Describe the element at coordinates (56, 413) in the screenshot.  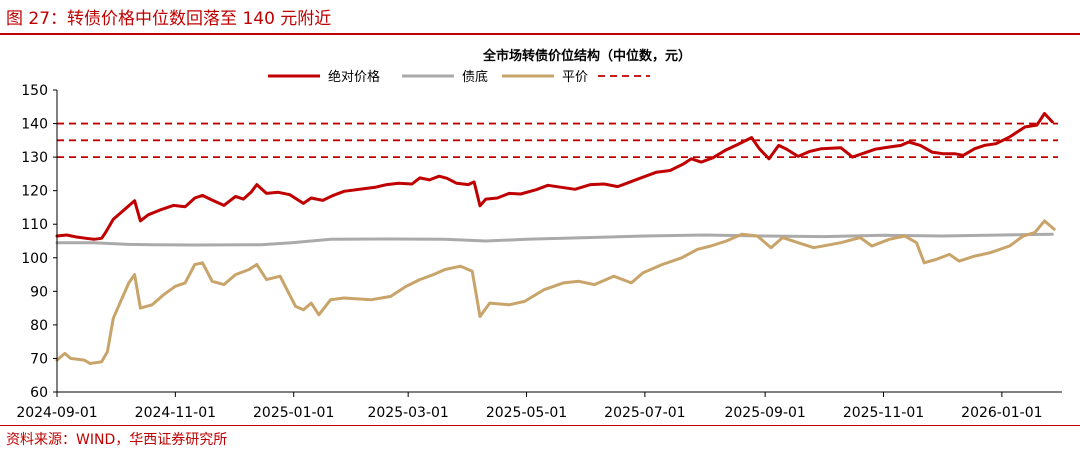
I see `x-tick-label: 2024-09-01` at that location.